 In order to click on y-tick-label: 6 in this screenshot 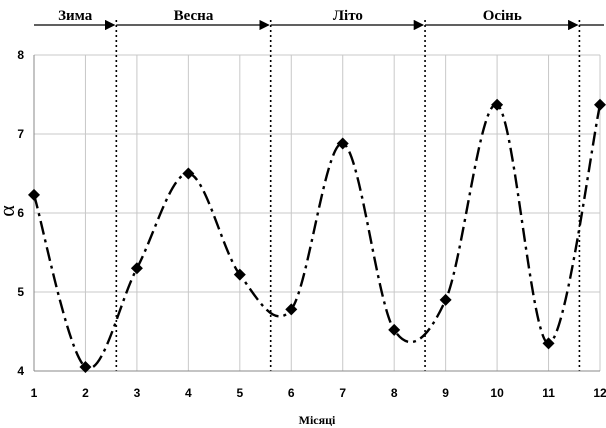, I will do `click(20, 213)`.